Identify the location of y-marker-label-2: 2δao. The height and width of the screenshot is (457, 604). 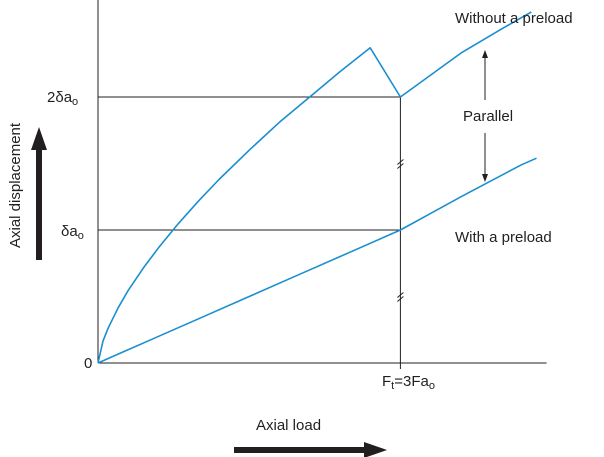
(62, 98).